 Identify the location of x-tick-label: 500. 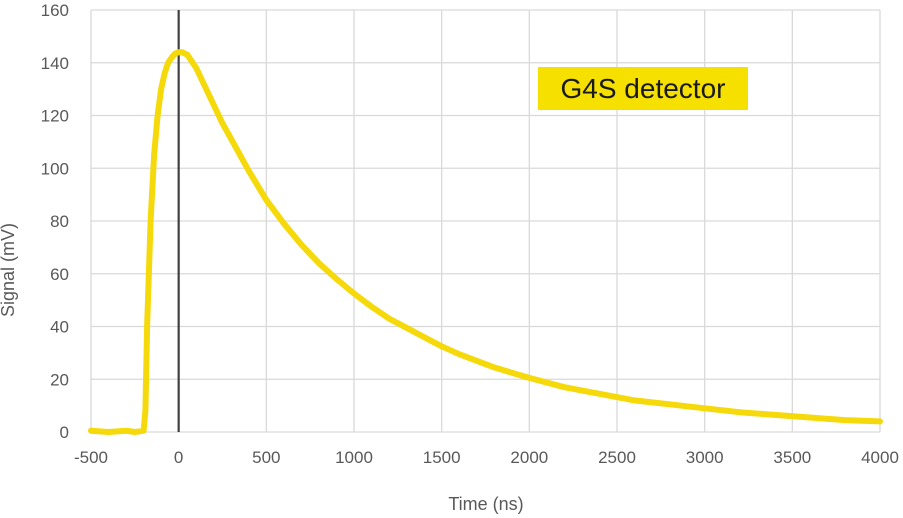
(266, 457).